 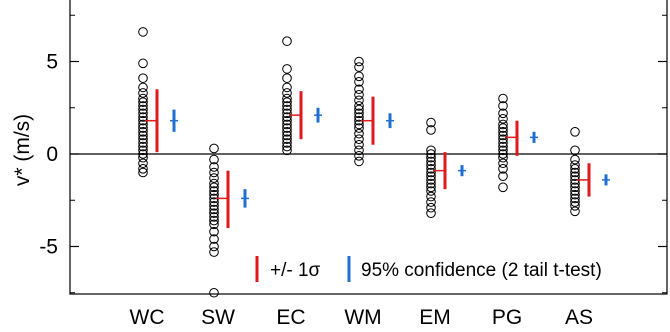 I want to click on y-tick-label: 0, so click(x=52, y=154).